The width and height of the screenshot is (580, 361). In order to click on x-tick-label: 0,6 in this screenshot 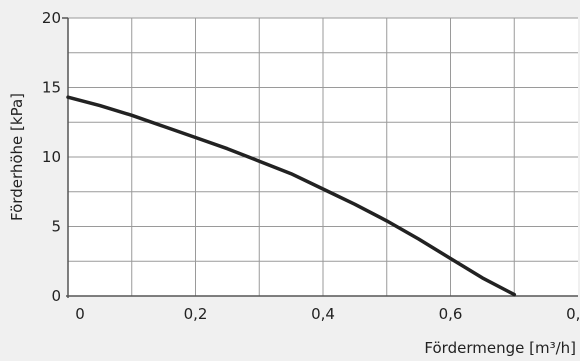, I will do `click(451, 314)`.